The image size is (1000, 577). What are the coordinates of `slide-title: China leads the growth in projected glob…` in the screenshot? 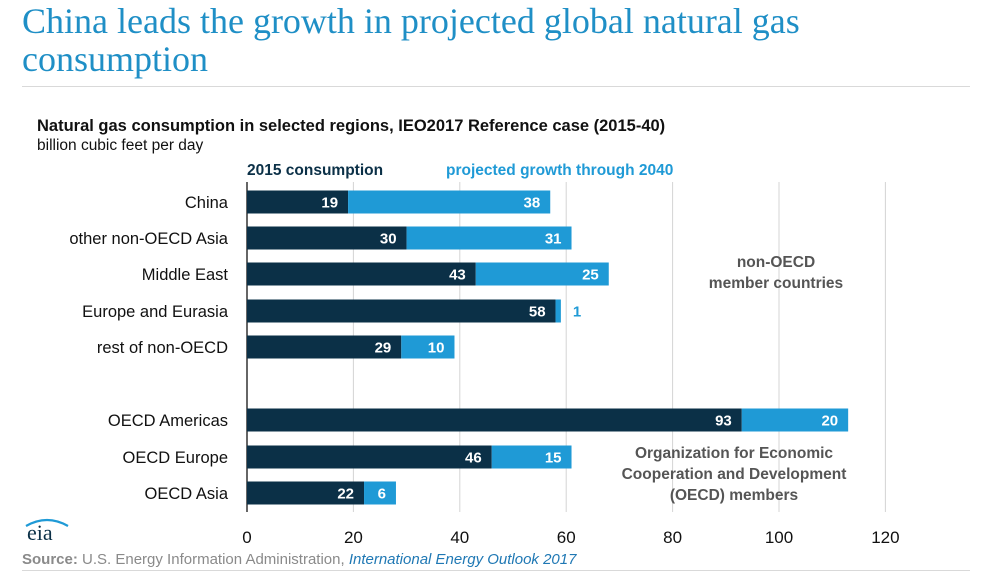 It's located at (411, 40).